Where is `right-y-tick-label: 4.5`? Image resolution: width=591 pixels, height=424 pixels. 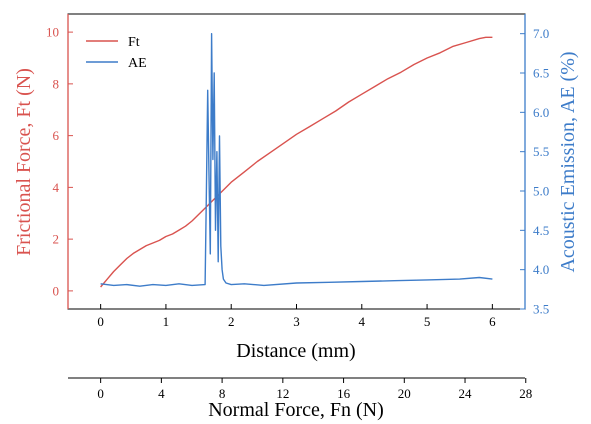
right-y-tick-label: 4.5 is located at coordinates (541, 230).